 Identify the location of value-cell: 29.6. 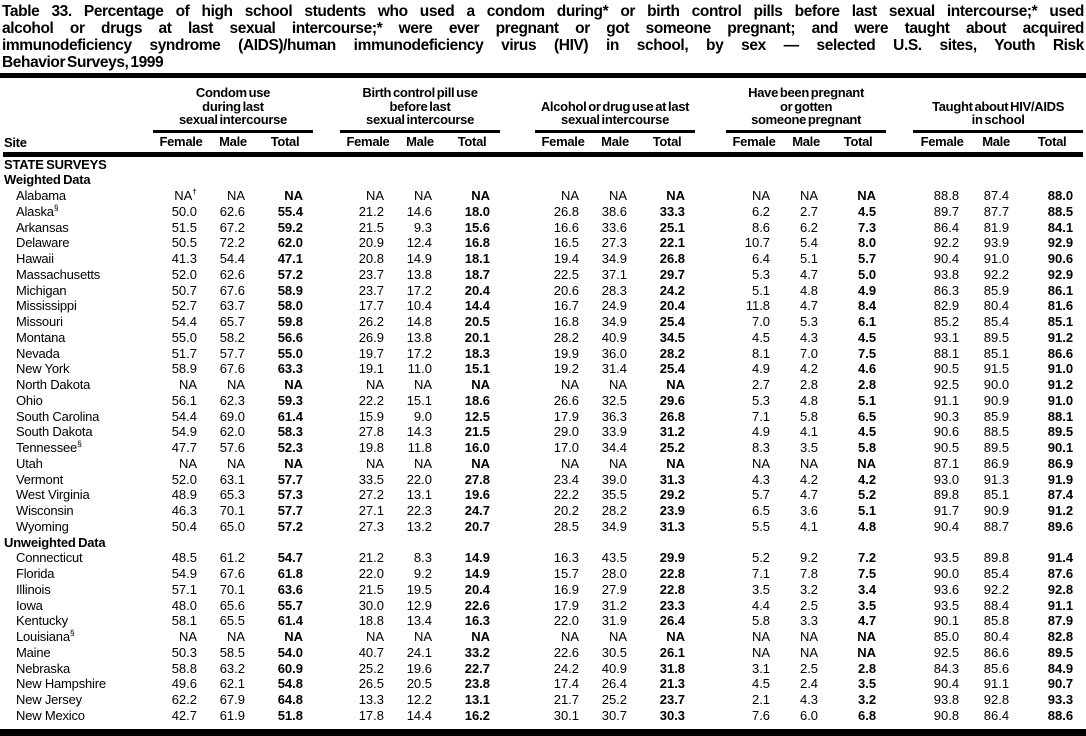
(672, 400).